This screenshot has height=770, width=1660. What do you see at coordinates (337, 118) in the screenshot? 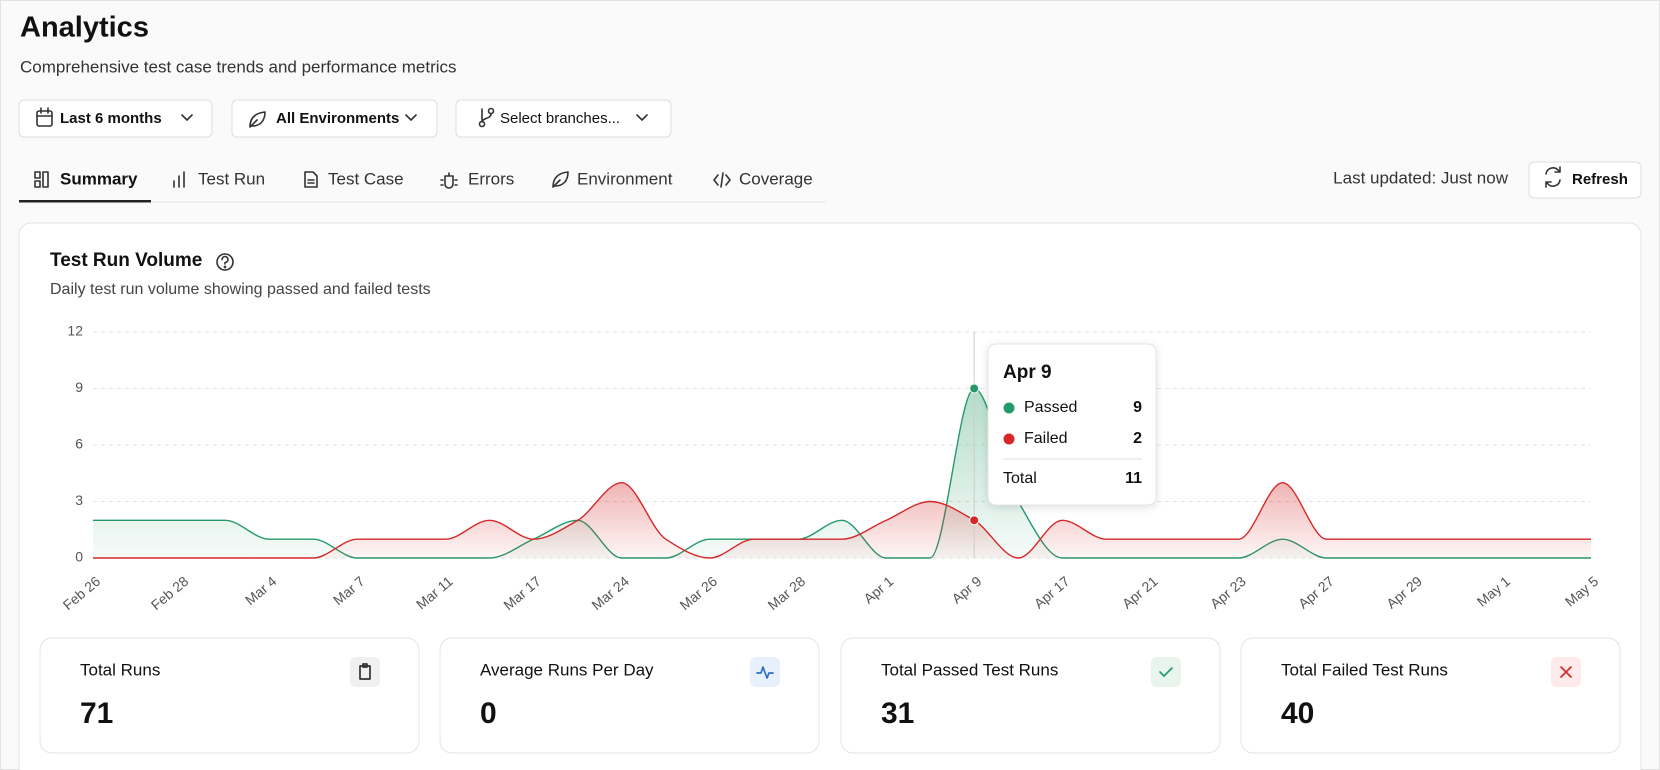
I see `filter-label: All Environments` at bounding box center [337, 118].